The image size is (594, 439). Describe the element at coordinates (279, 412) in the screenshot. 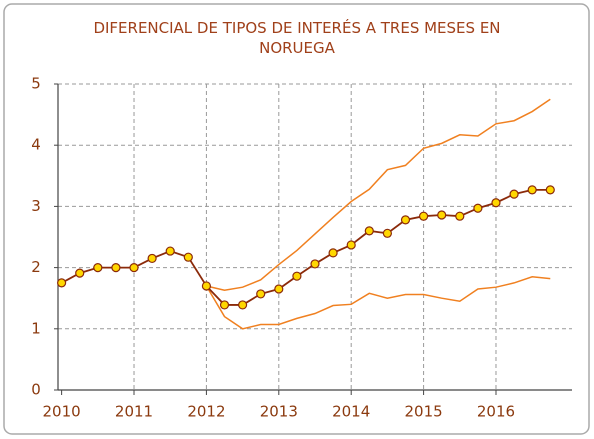

I see `x-tick-label: 2013` at that location.